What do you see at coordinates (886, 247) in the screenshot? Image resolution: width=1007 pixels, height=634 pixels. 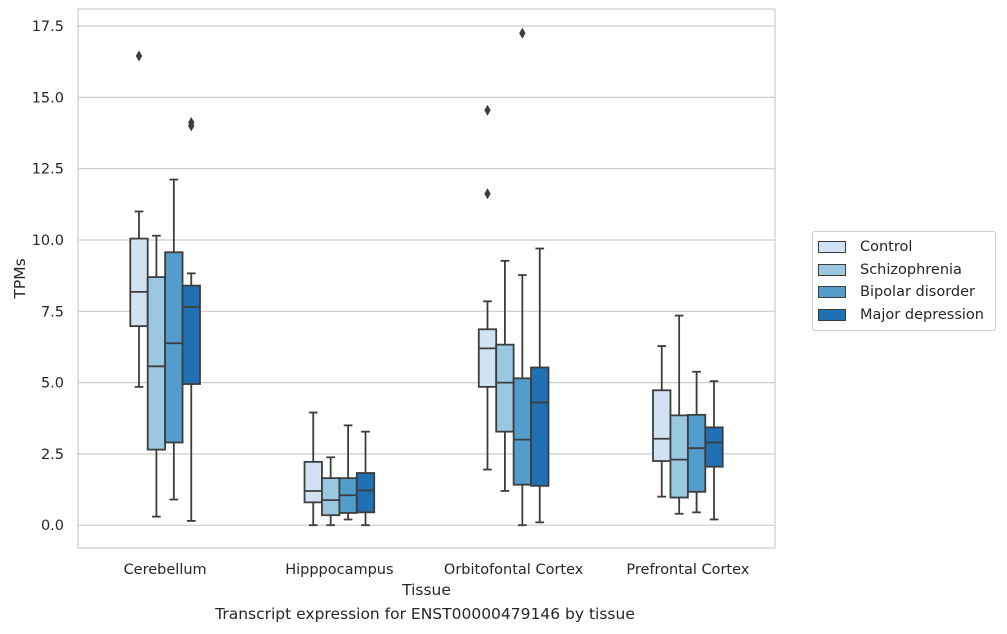 I see `legend-label: Control` at bounding box center [886, 247].